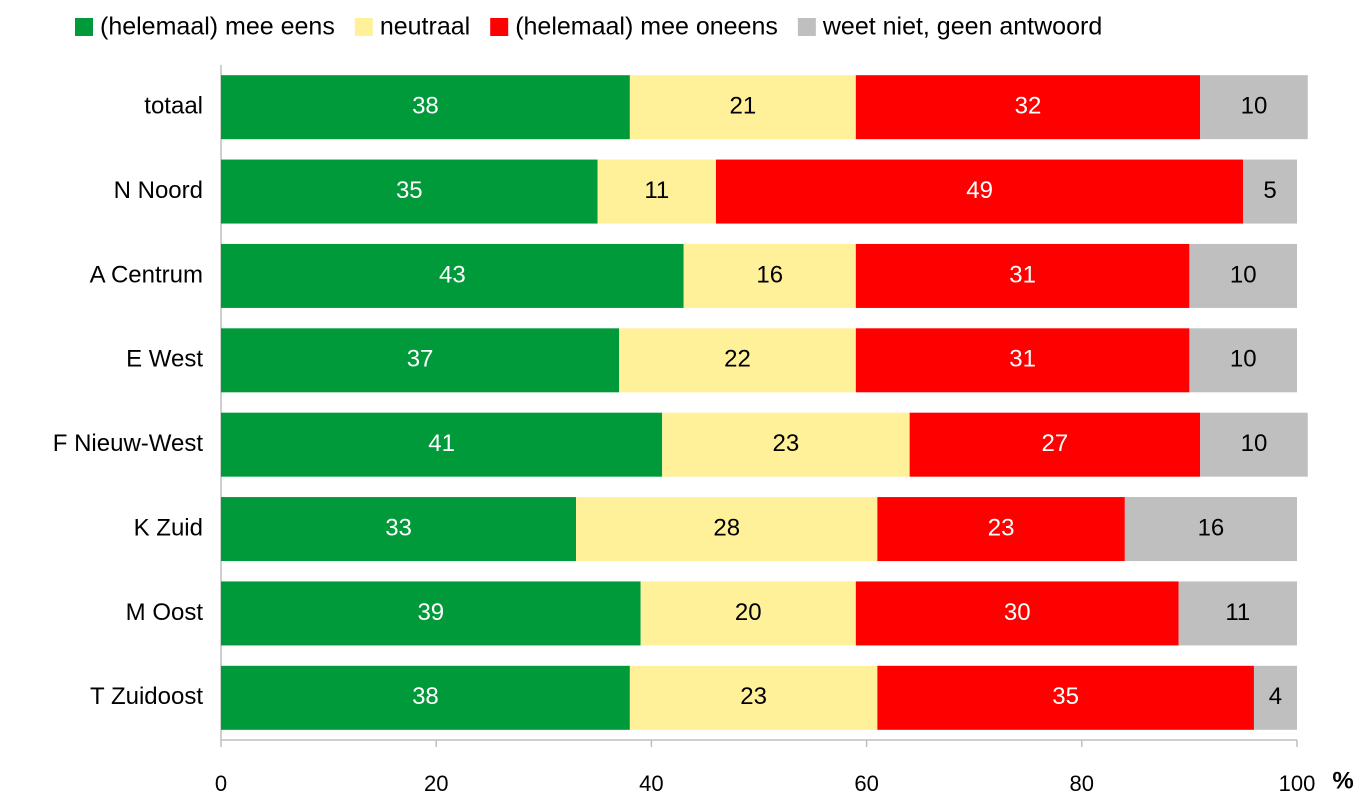 The image size is (1361, 801). I want to click on data-label: 43, so click(452, 274).